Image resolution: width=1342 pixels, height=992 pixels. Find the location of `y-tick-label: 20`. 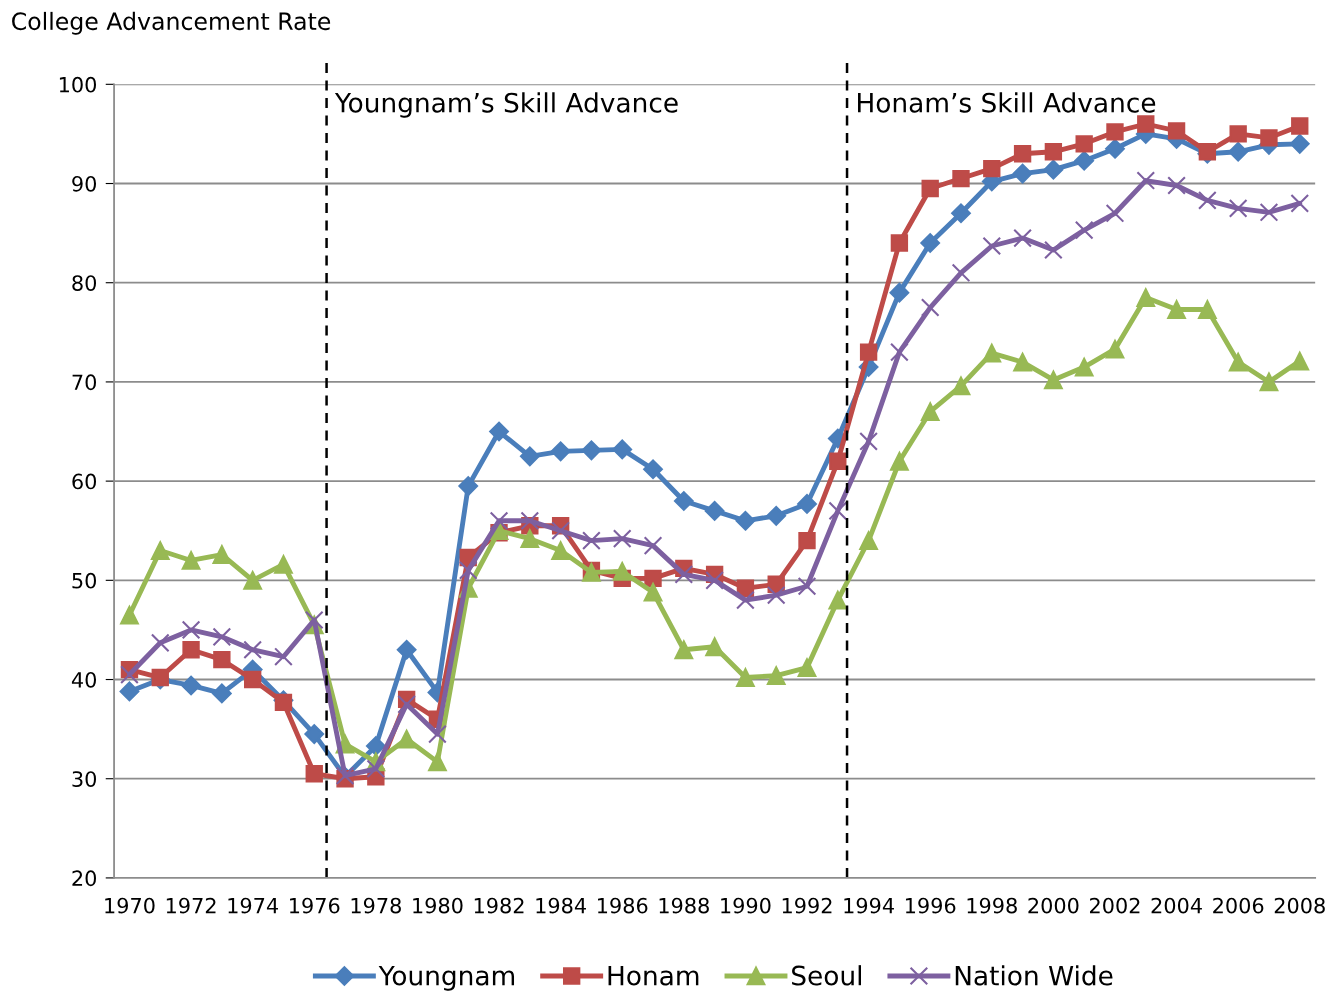

y-tick-label: 20 is located at coordinates (84, 878).